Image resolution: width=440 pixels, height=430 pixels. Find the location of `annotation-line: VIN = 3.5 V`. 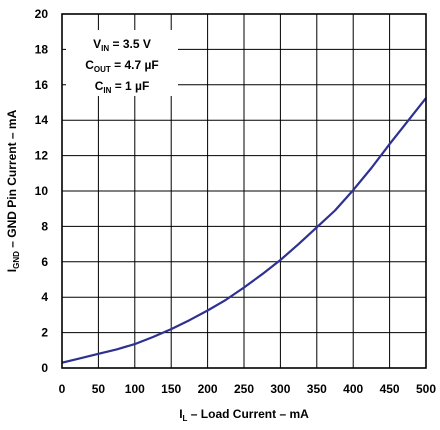

annotation-line: VIN = 3.5 V is located at coordinates (122, 45).